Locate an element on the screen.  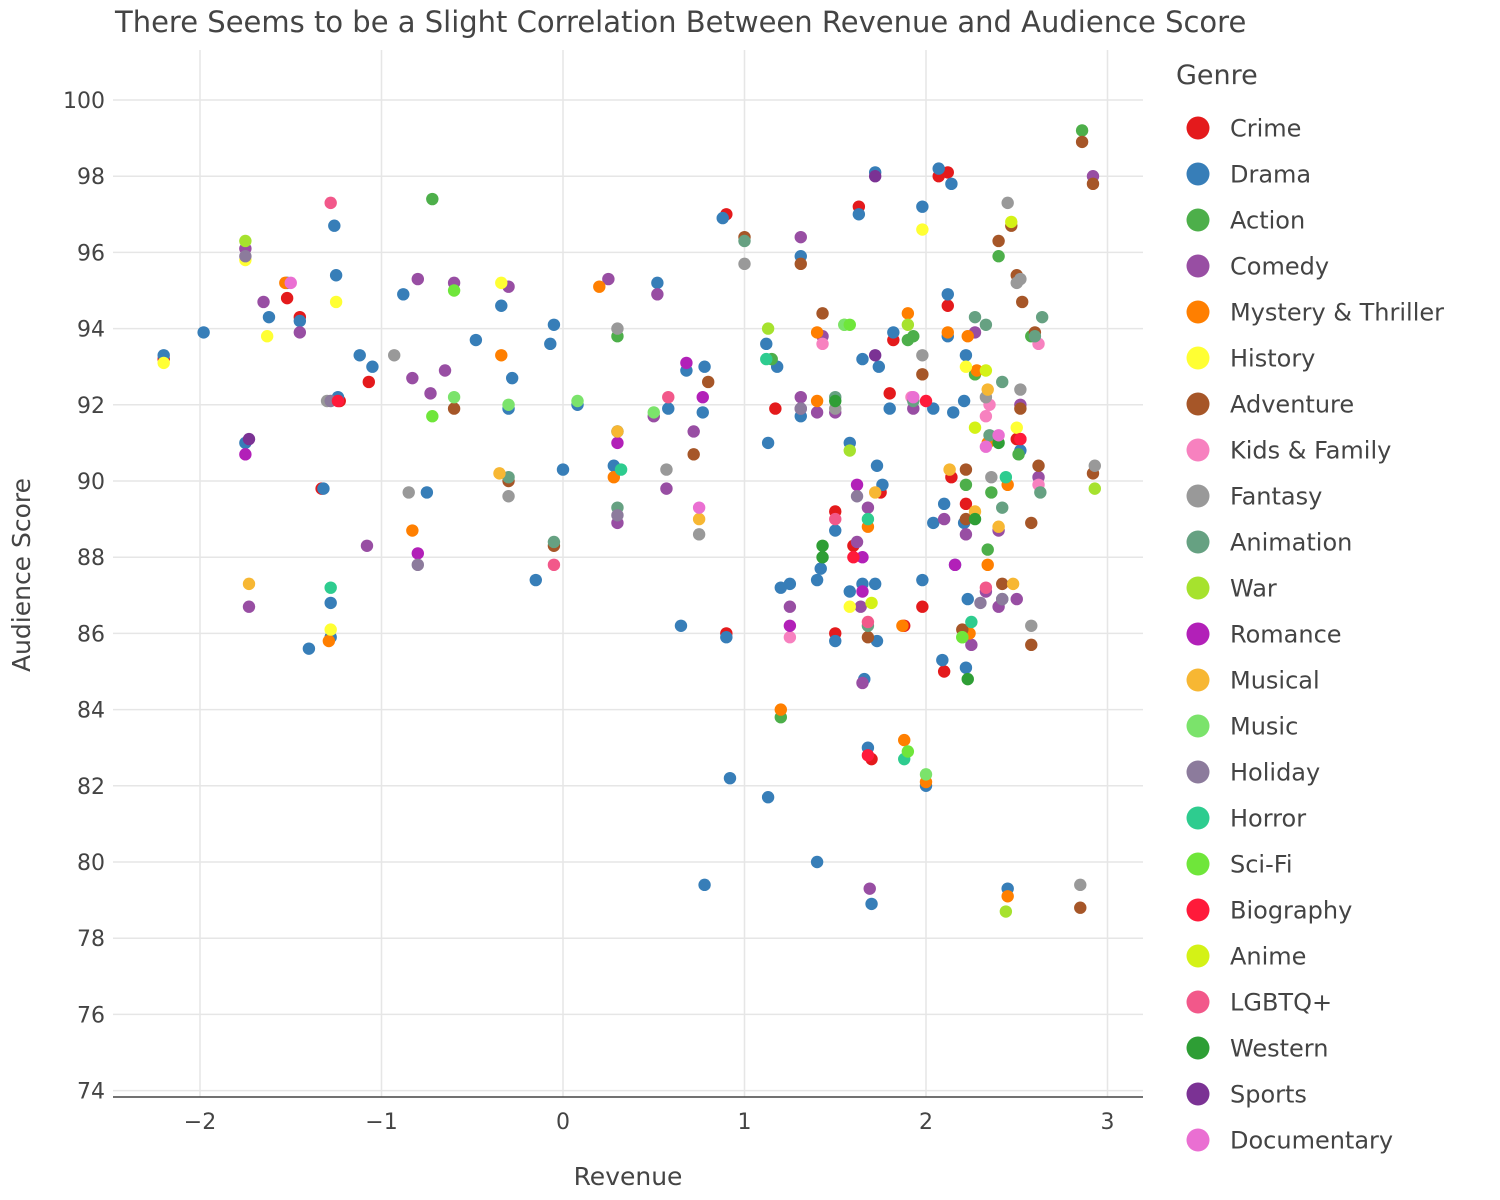
legend-label: Romance is located at coordinates (1286, 635).